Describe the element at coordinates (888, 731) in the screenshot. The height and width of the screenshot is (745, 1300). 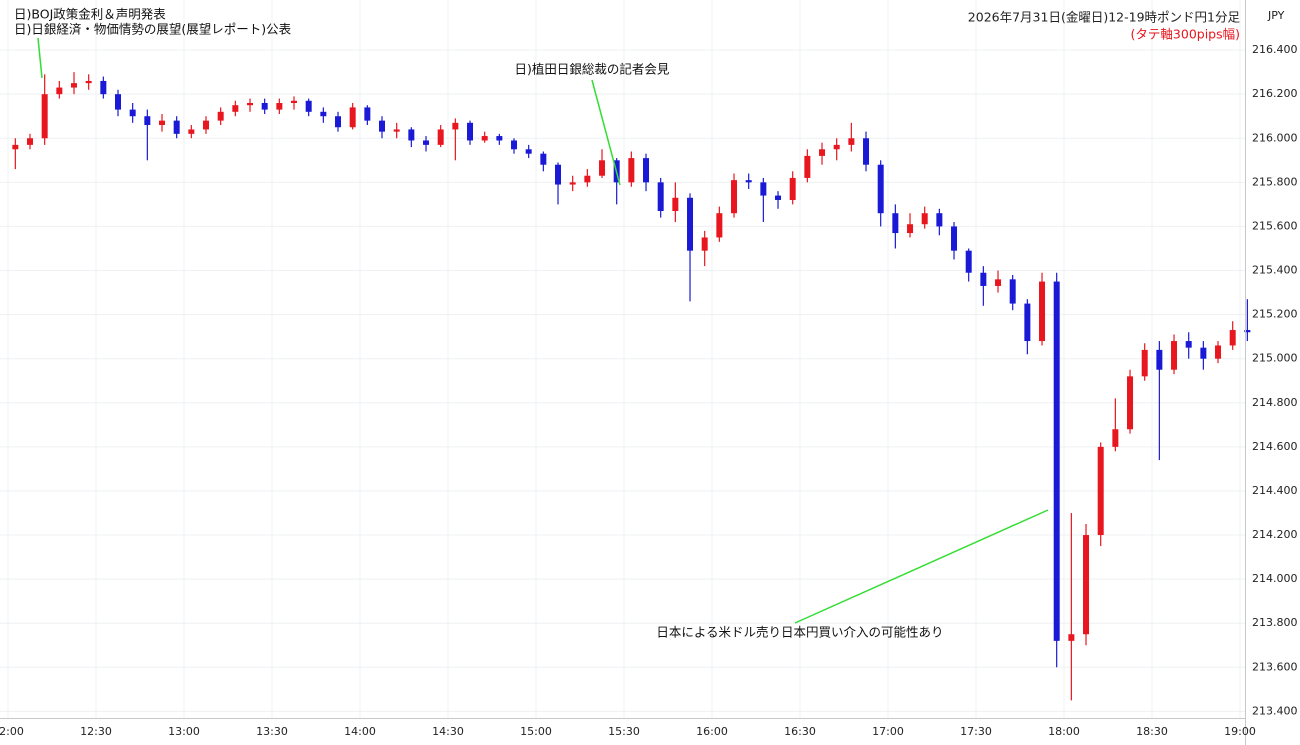
I see `x-tick-label: 17:00` at that location.